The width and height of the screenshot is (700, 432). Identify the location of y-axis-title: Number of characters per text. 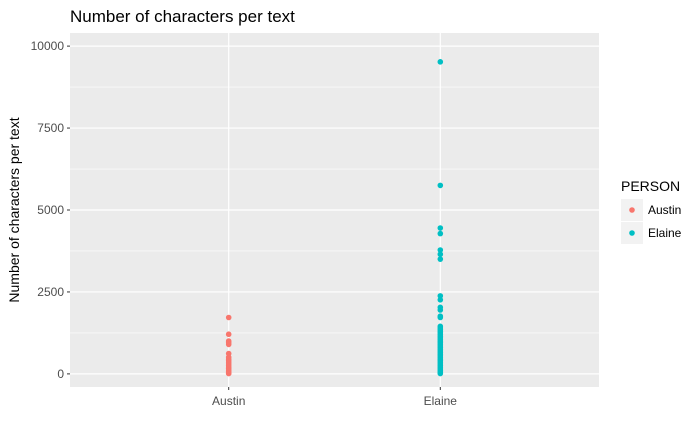
(14, 209).